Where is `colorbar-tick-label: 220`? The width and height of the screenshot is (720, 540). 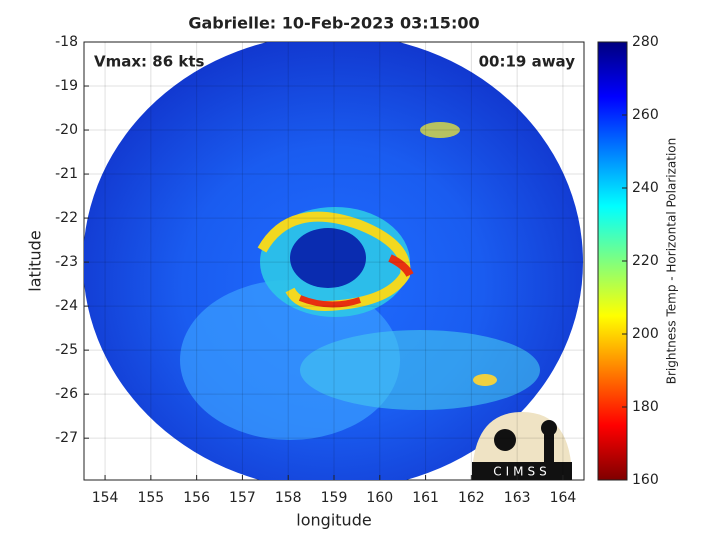 colorbar-tick-label: 220 is located at coordinates (645, 261).